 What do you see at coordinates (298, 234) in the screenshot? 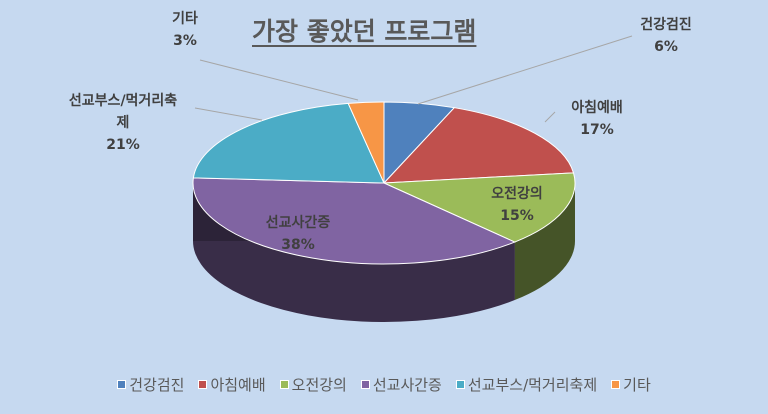
I see `data-label-3: 선교사간증 38%` at bounding box center [298, 234].